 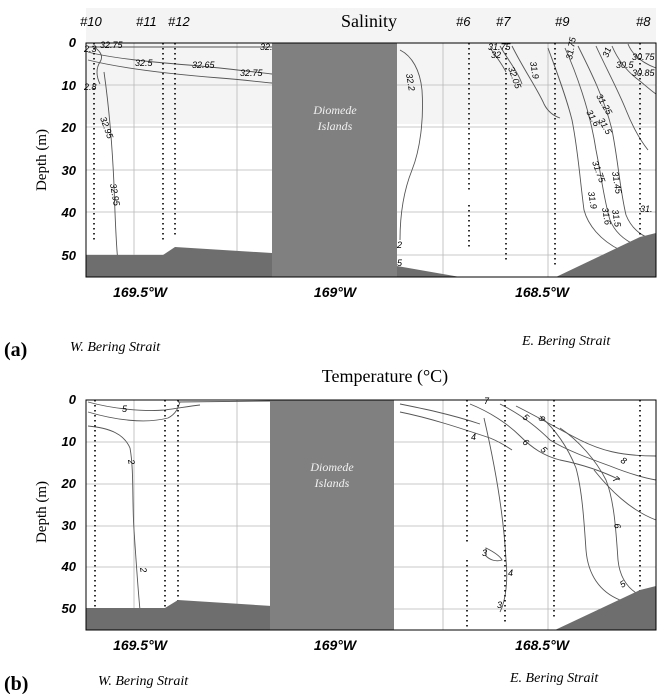 I want to click on salinity-x-ticks: 169.5°W 169°W 168.5°W, so click(x=342, y=292).